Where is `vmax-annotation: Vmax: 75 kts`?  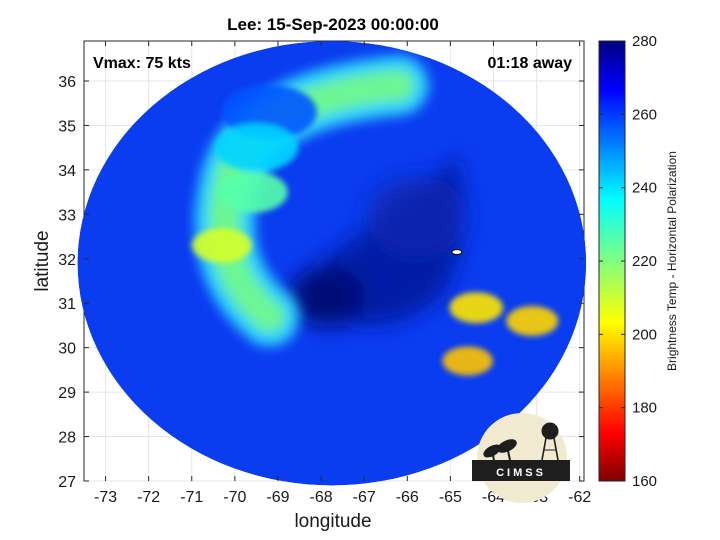
vmax-annotation: Vmax: 75 kts is located at coordinates (142, 63).